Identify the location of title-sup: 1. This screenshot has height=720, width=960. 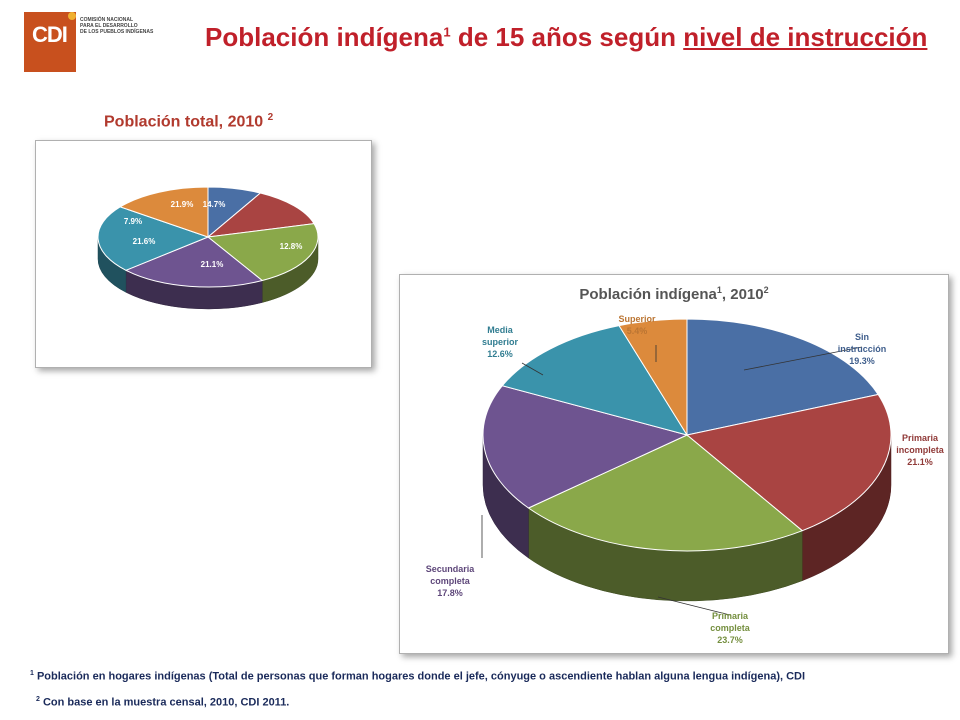
(447, 32).